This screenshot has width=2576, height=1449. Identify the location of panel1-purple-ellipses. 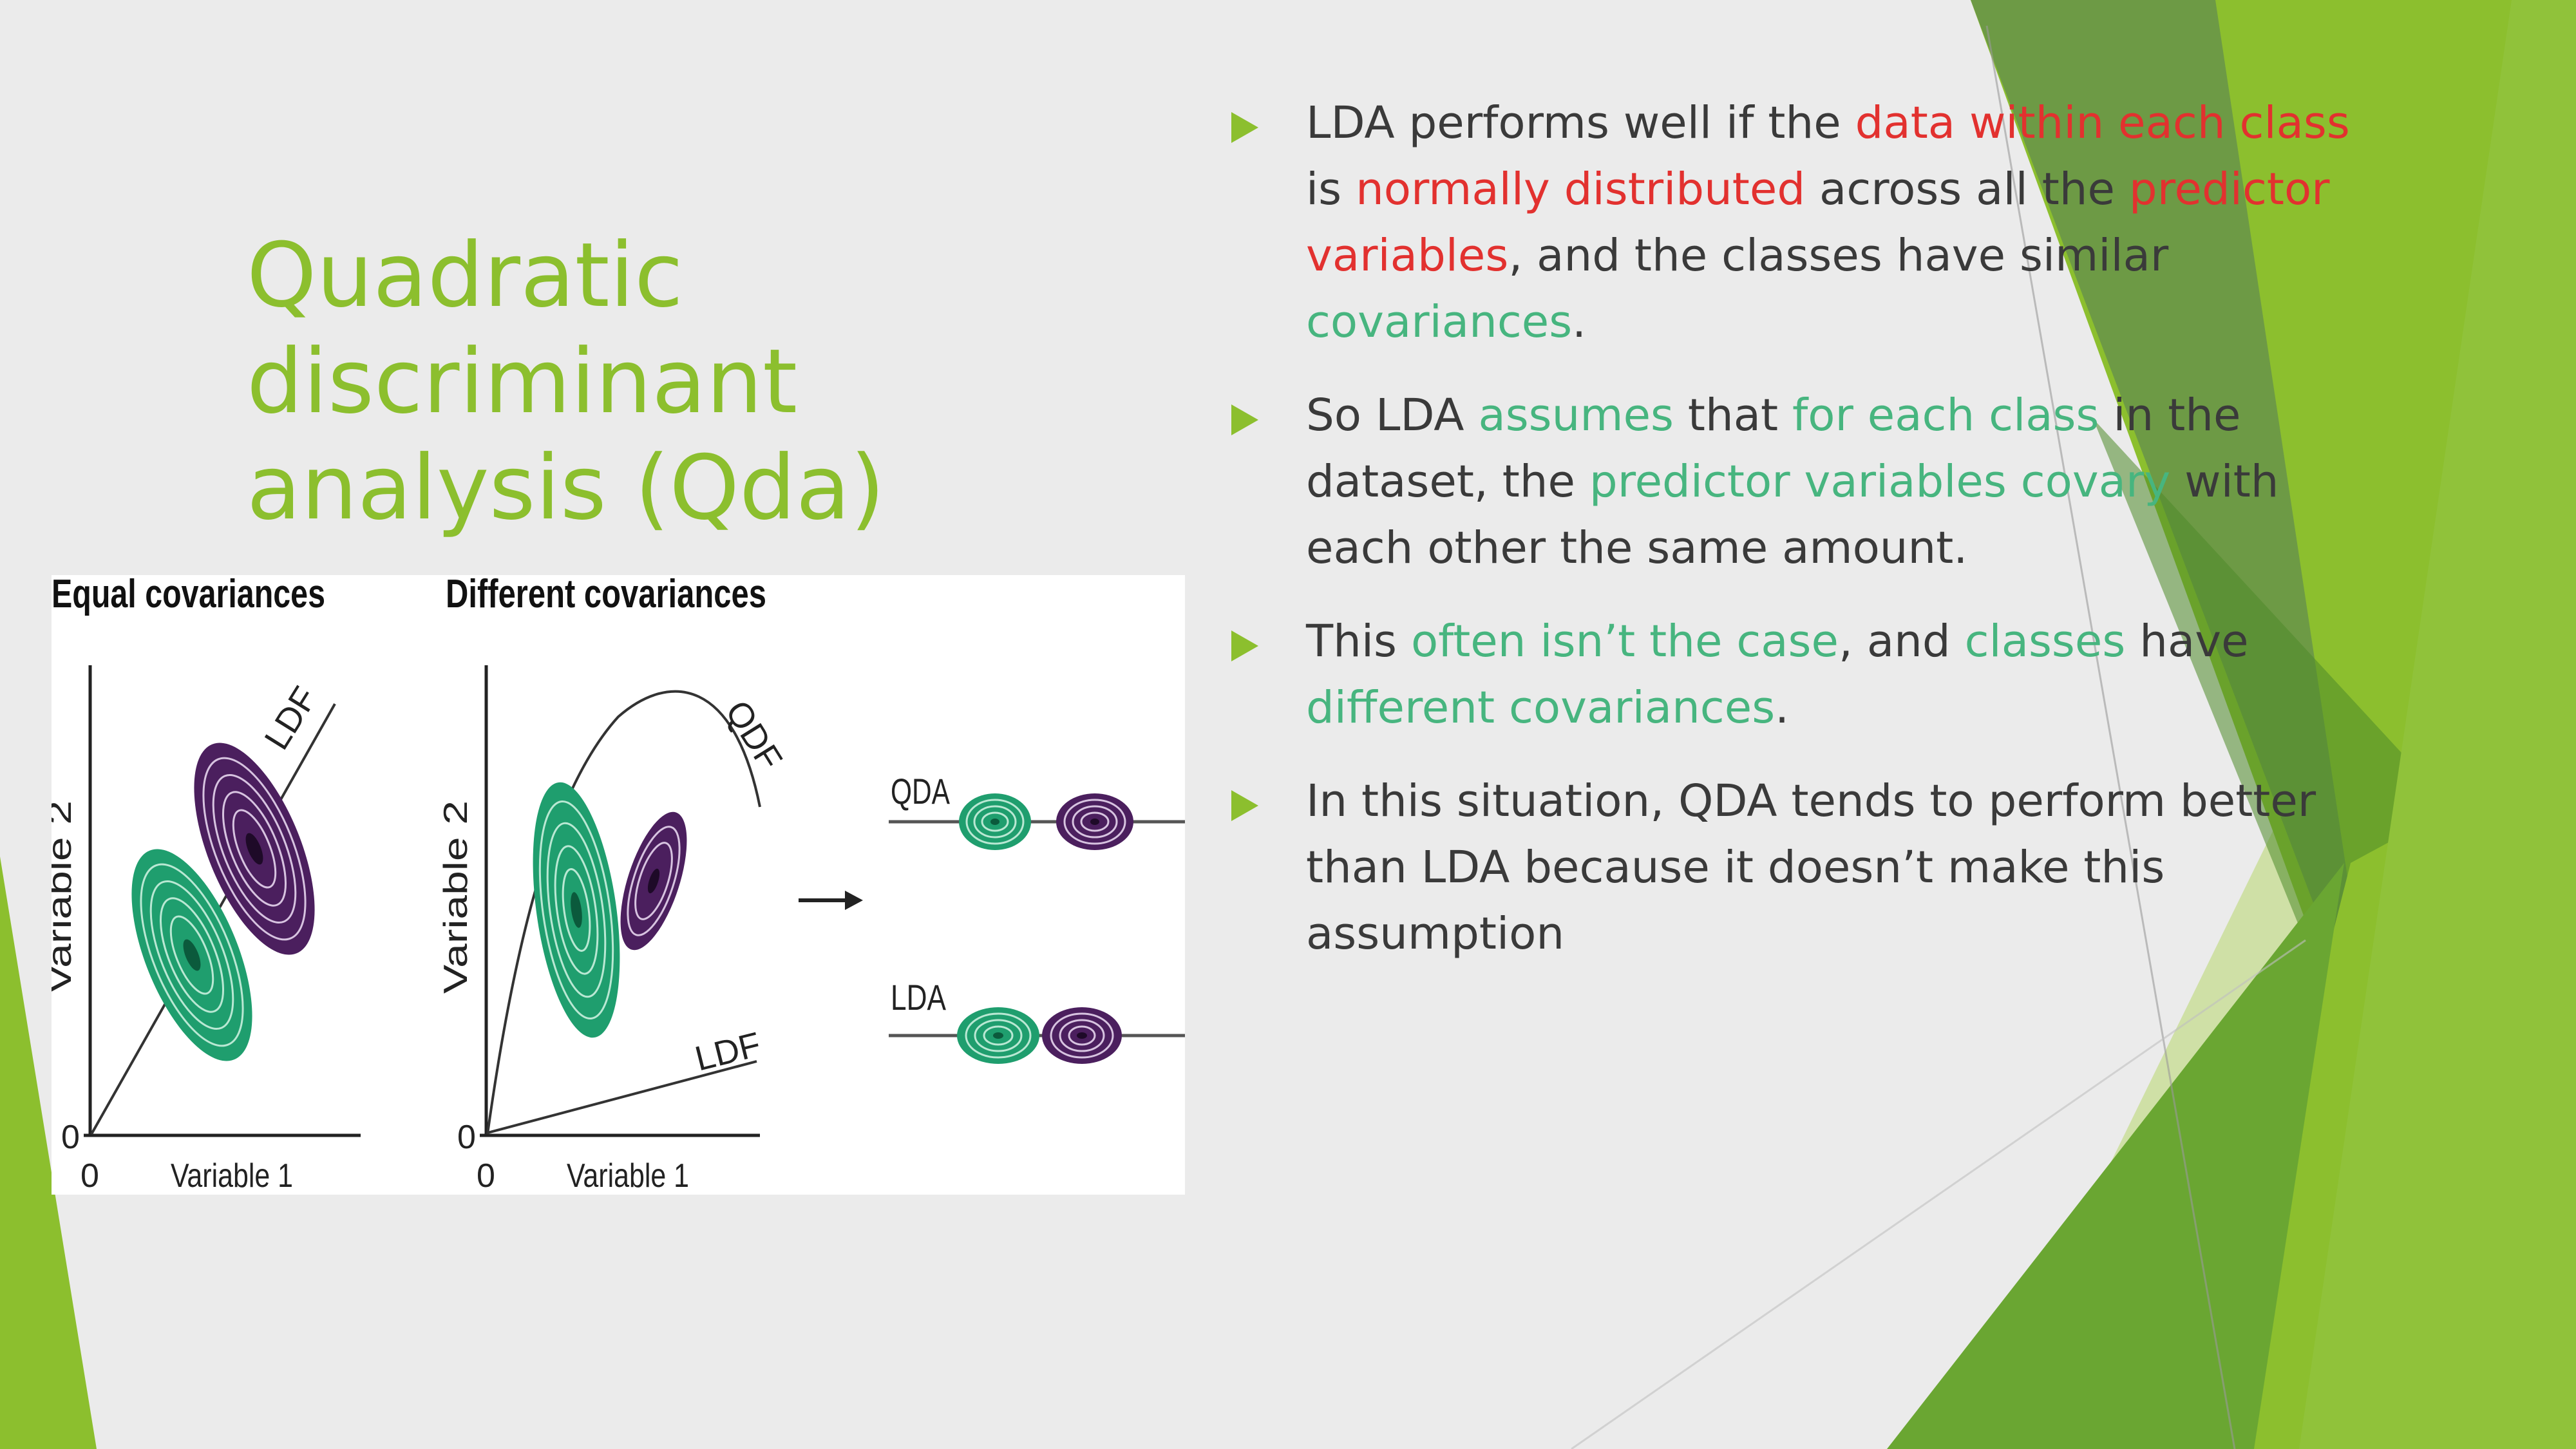
(255, 849).